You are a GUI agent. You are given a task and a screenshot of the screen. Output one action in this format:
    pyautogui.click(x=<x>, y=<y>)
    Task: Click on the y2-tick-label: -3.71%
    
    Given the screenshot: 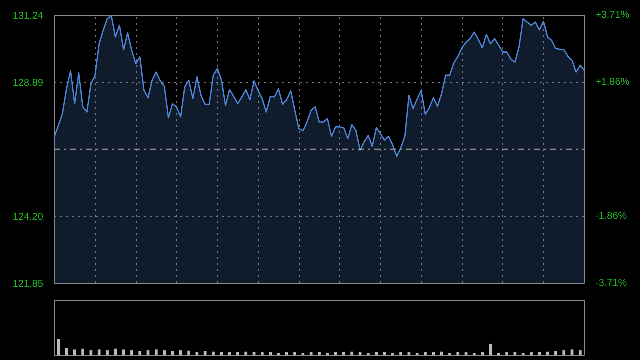 What is the action you would take?
    pyautogui.click(x=612, y=283)
    